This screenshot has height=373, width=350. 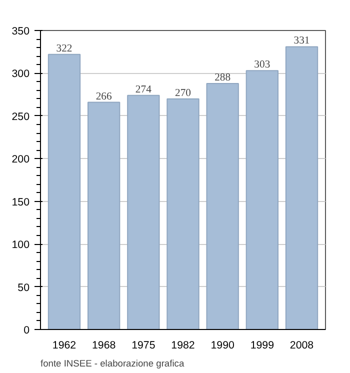 What do you see at coordinates (302, 346) in the screenshot?
I see `x-tick-label: 2008` at bounding box center [302, 346].